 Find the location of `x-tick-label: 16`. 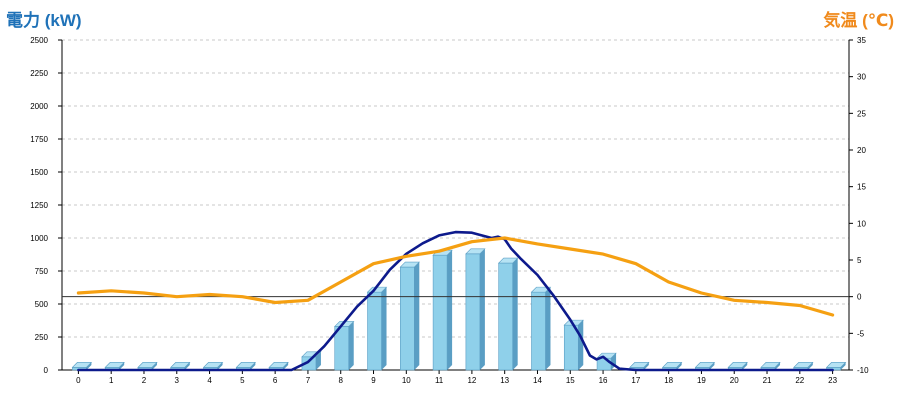

x-tick-label: 16 is located at coordinates (603, 380).